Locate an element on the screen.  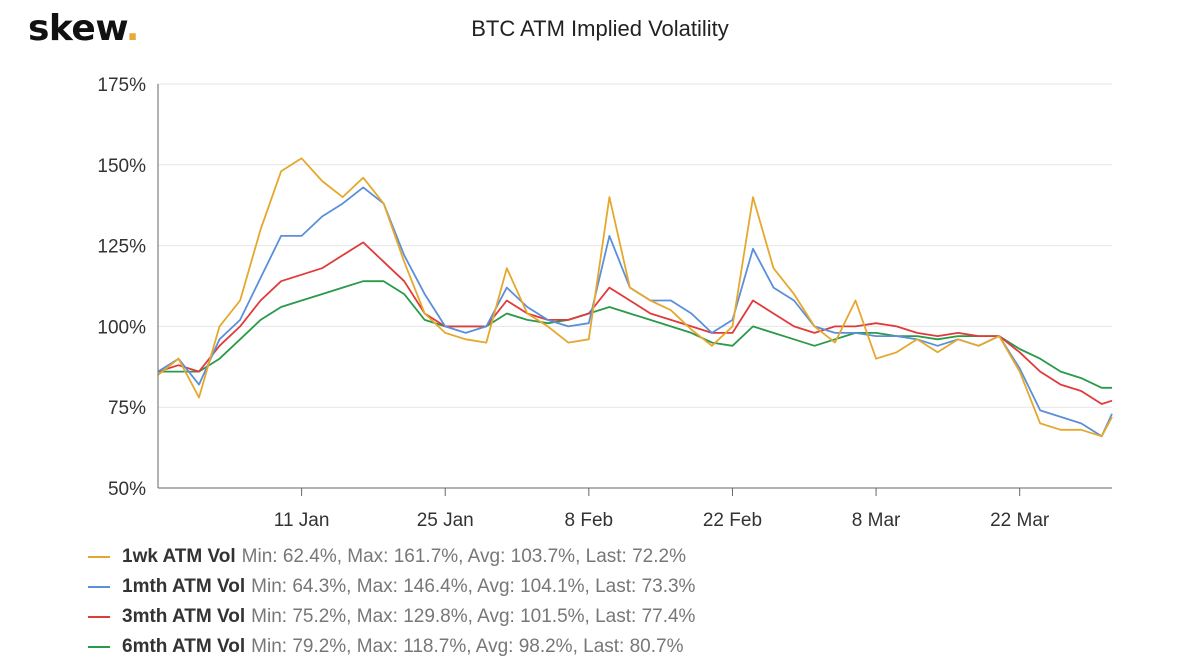
skew-logo: skew. is located at coordinates (83, 28).